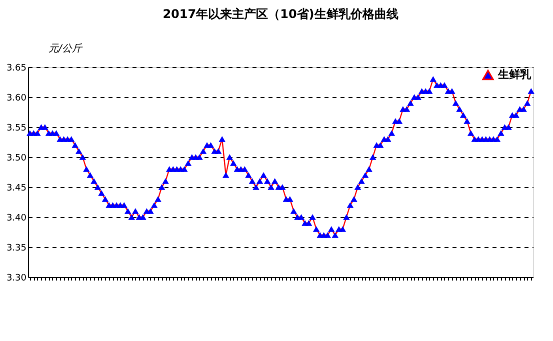  What do you see at coordinates (16, 129) in the screenshot?
I see `y-tick-label: 3.55` at bounding box center [16, 129].